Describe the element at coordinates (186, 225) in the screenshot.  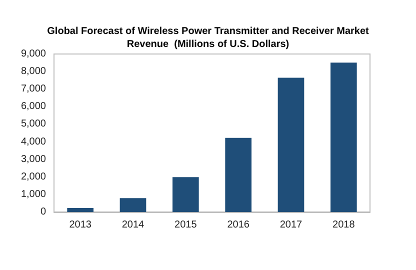
I see `x-tick-label: 2015` at that location.